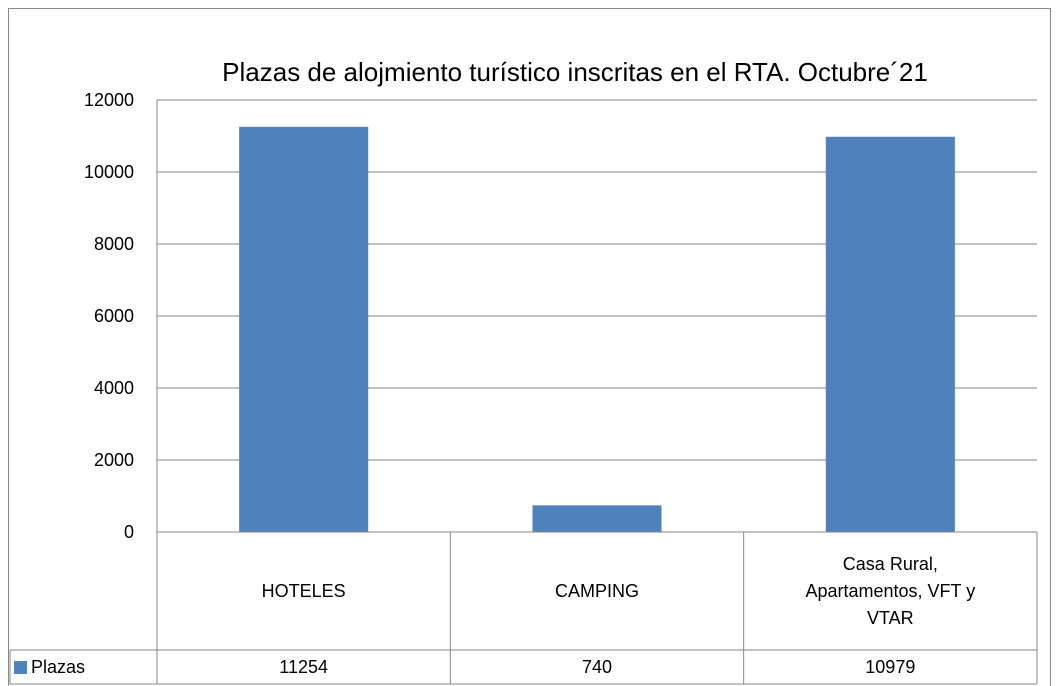 The width and height of the screenshot is (1059, 686). Describe the element at coordinates (113, 387) in the screenshot. I see `y-tick-label: 4000` at that location.